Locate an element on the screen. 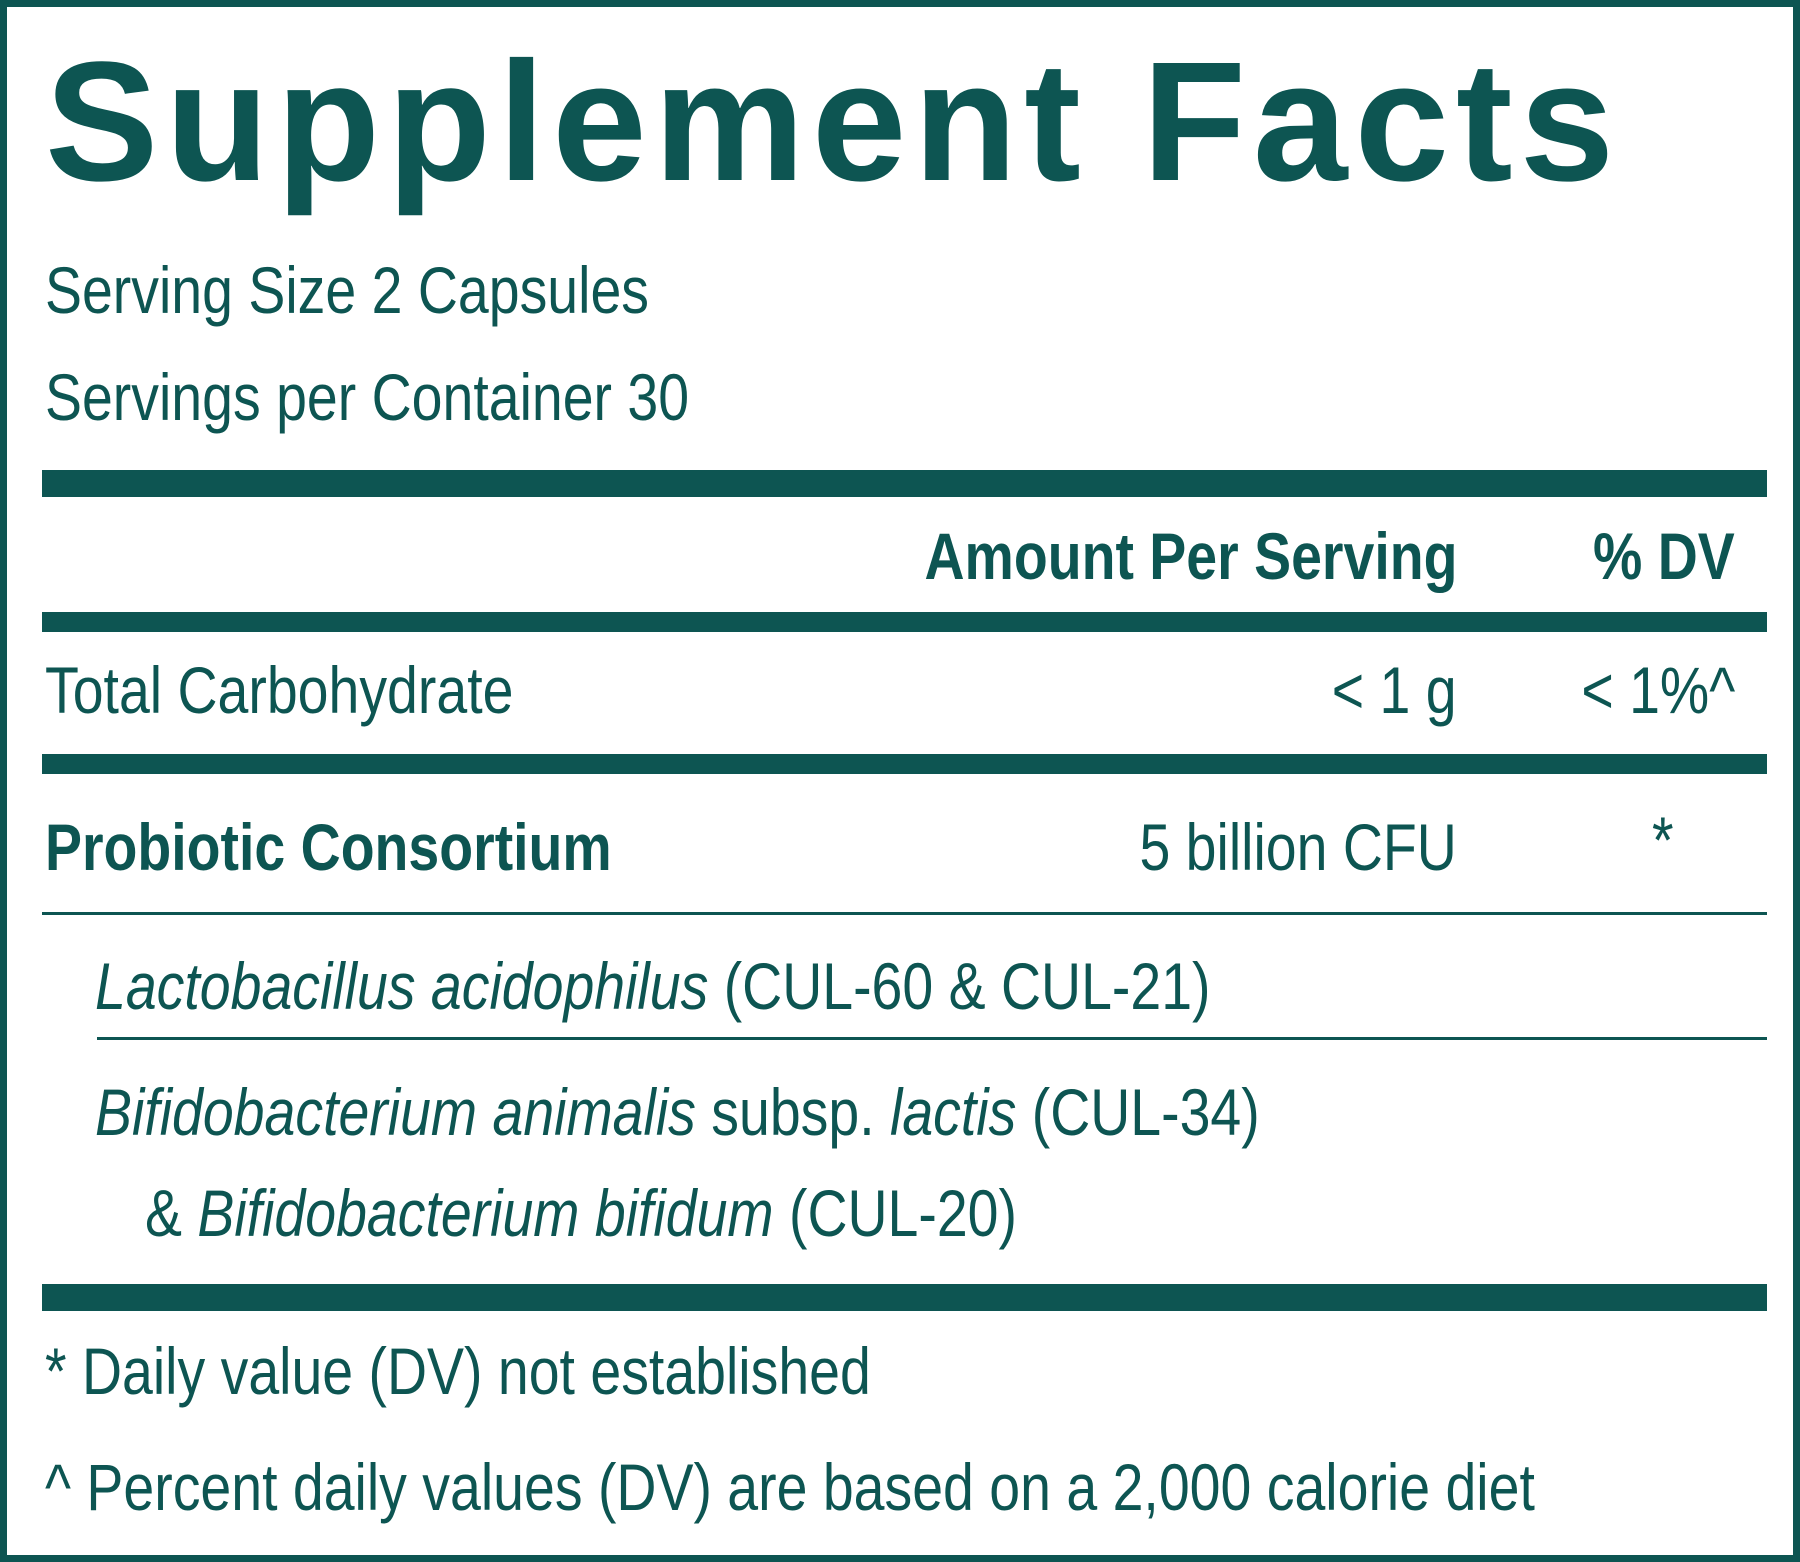  servings-per-container: Servings per Container 30 is located at coordinates (367, 397).